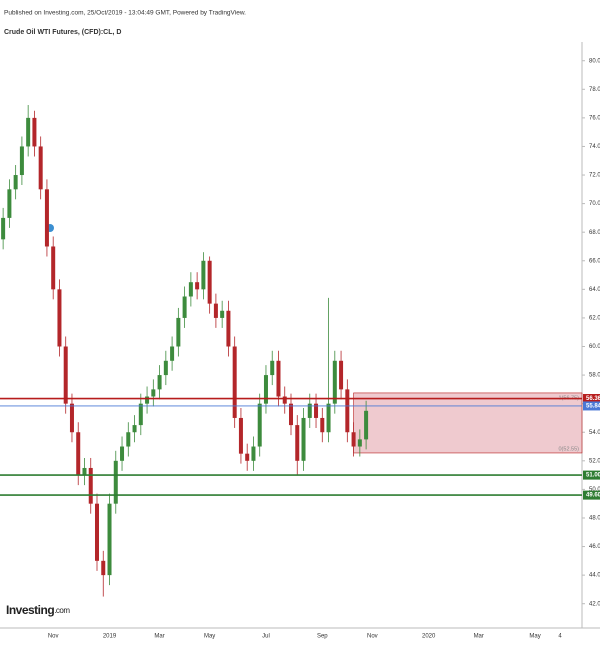  I want to click on level-label: 56.36, so click(593, 399).